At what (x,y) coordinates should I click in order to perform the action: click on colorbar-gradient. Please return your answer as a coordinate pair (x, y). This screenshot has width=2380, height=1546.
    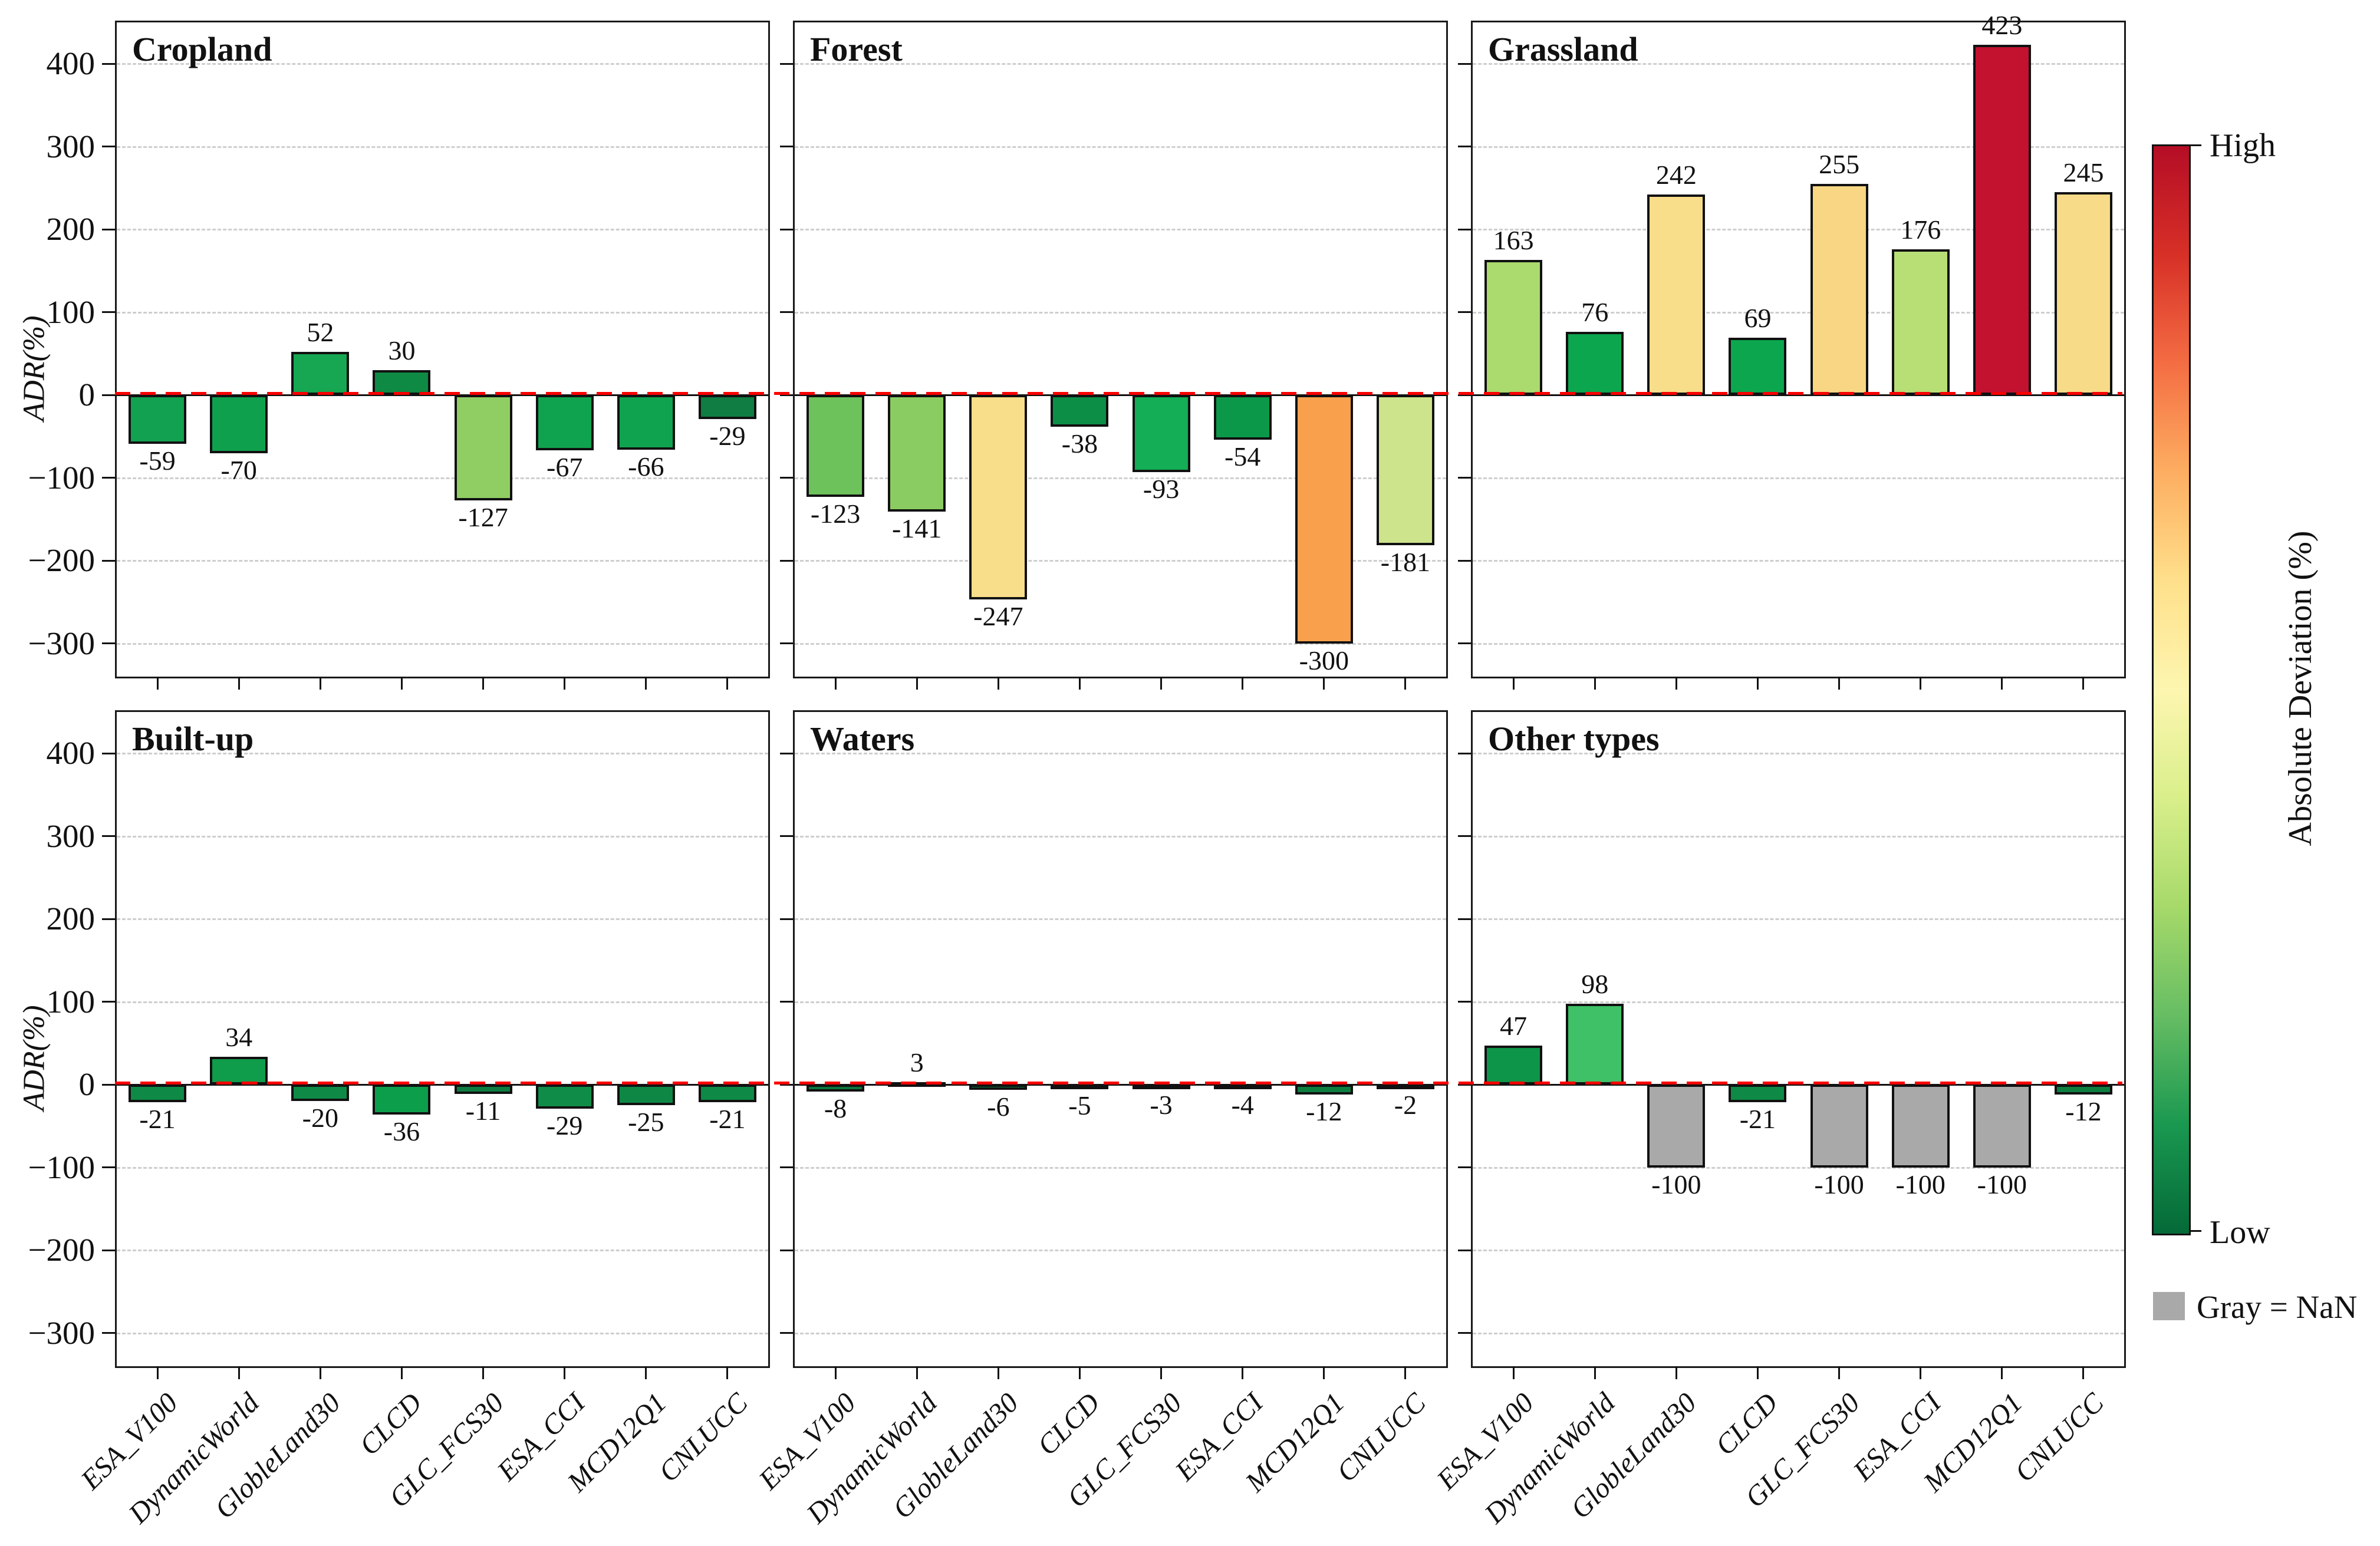
    Looking at the image, I should click on (2171, 689).